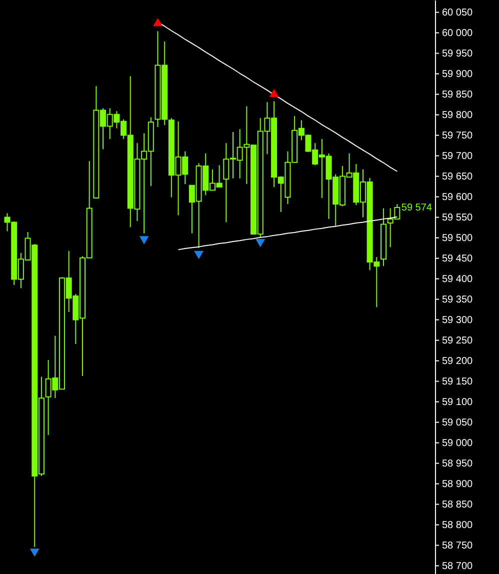 The width and height of the screenshot is (499, 574). I want to click on y-tick-label: 59 550, so click(458, 218).